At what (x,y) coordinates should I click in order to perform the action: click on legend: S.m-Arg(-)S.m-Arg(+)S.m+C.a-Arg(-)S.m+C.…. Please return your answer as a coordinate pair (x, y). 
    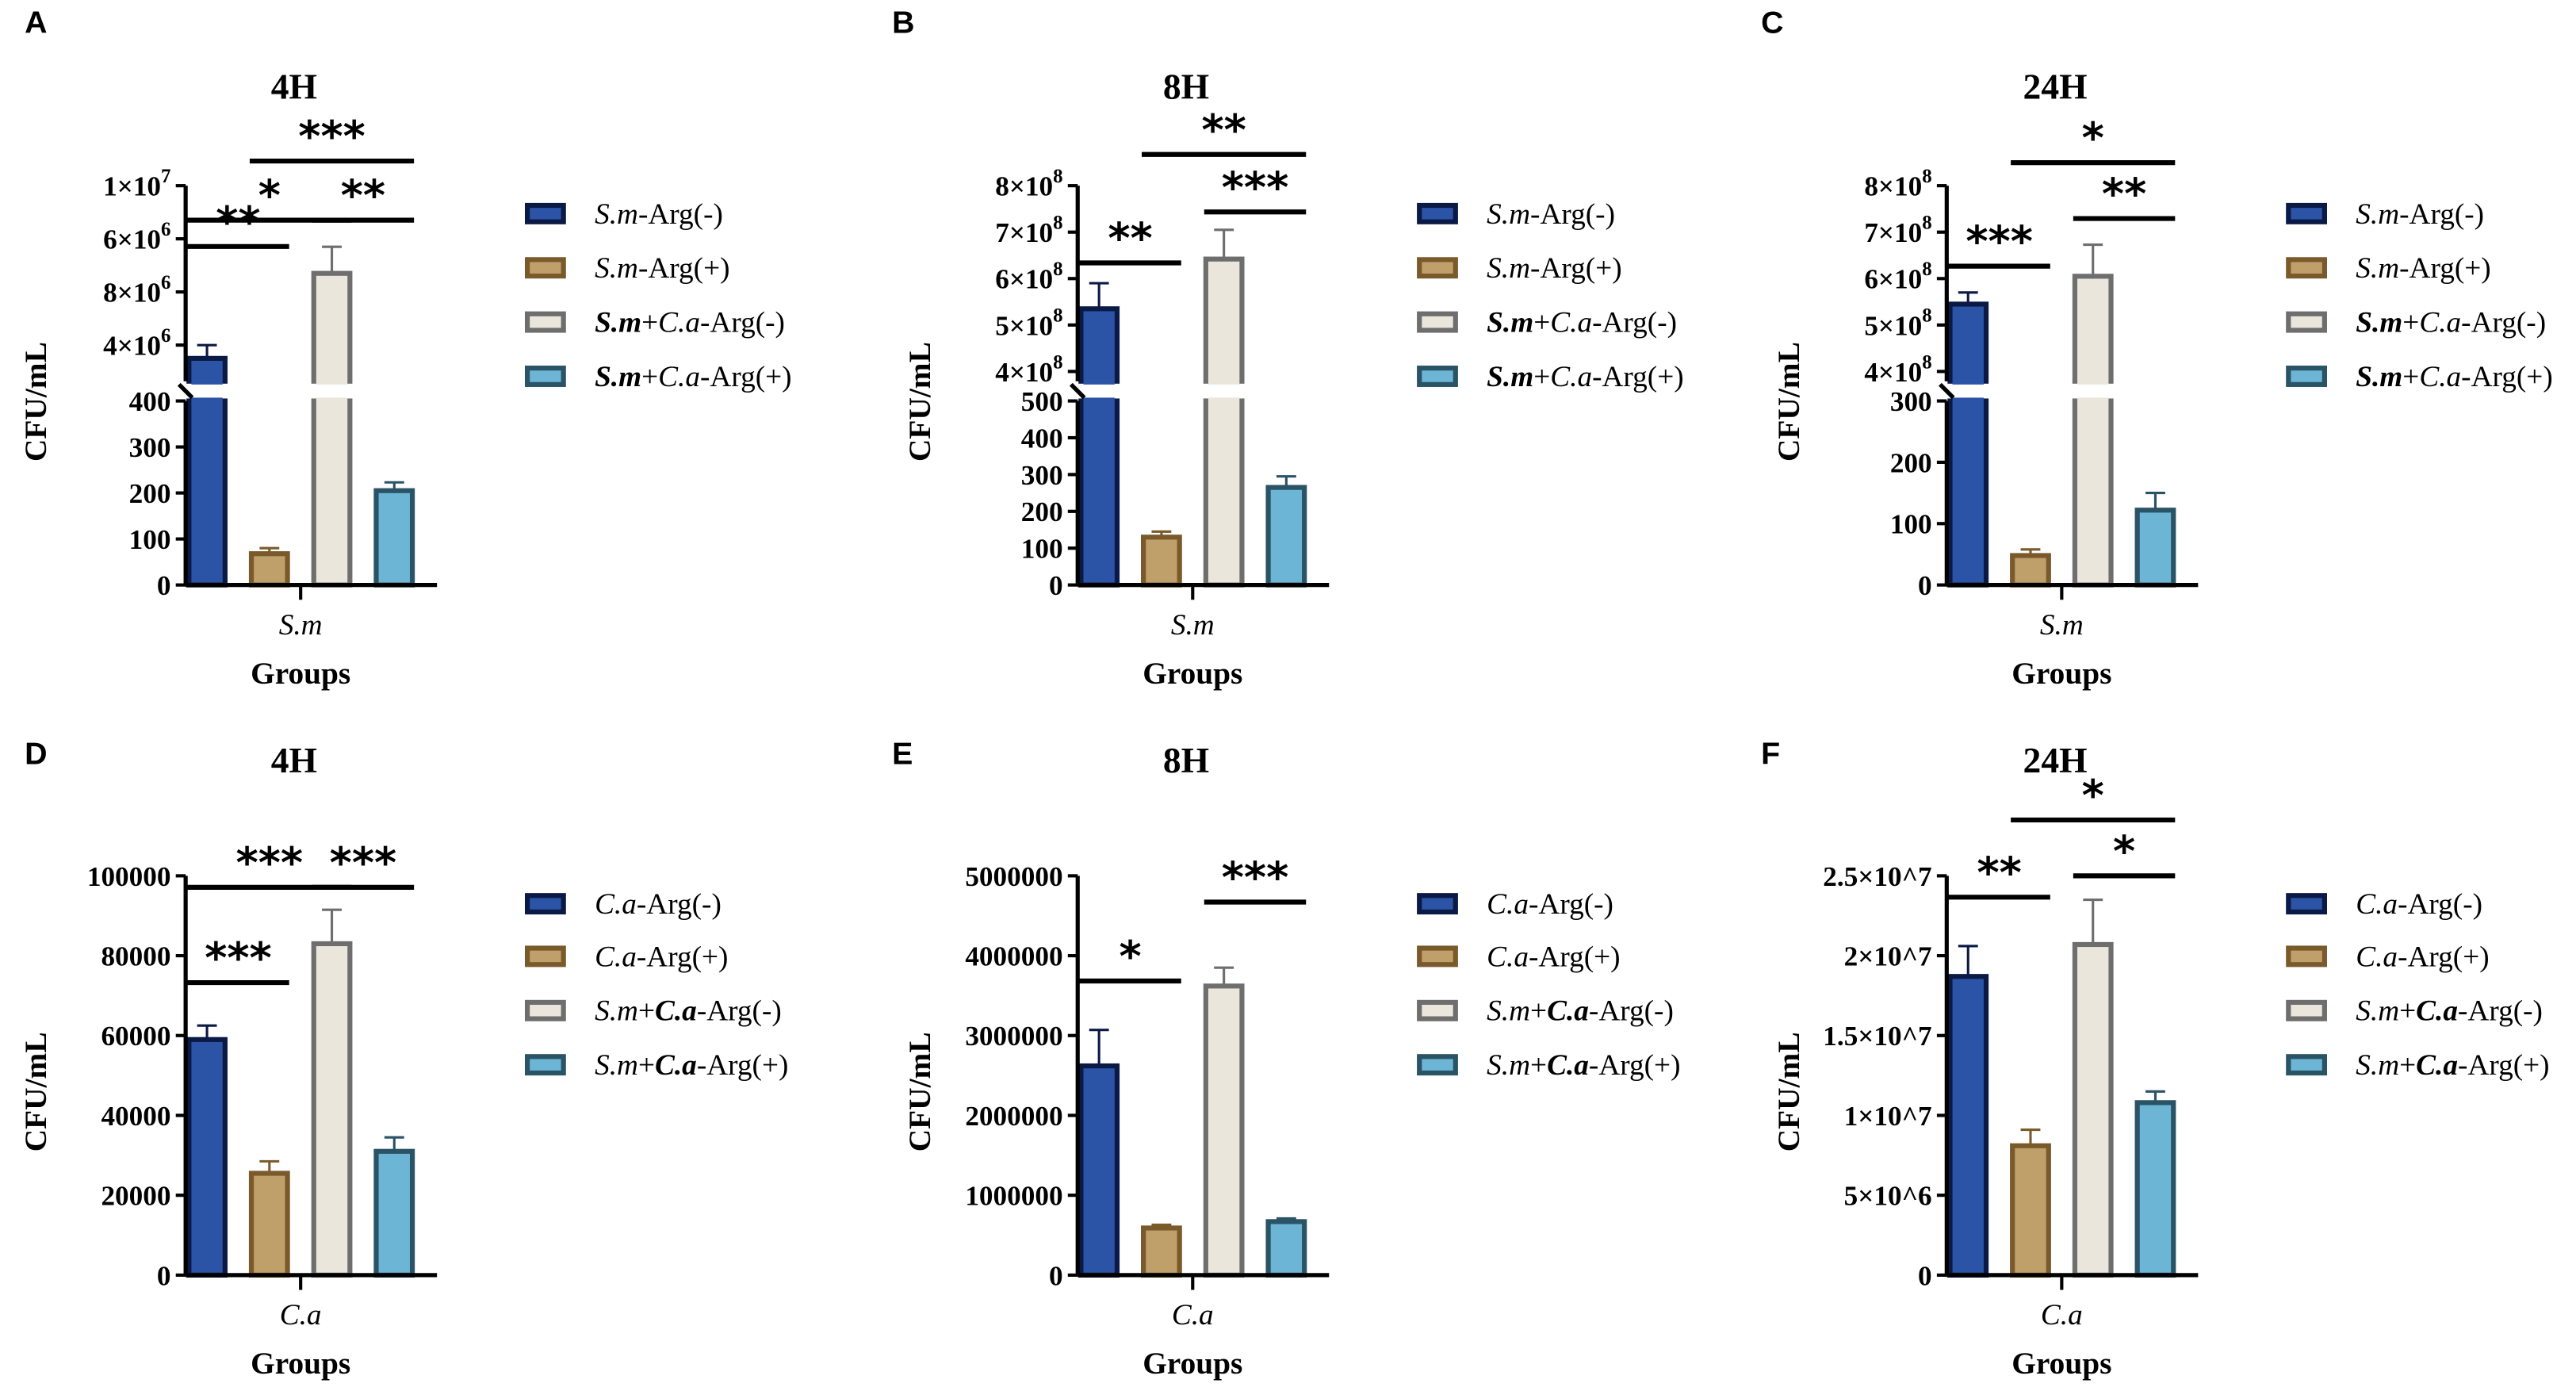
    Looking at the image, I should click on (1550, 295).